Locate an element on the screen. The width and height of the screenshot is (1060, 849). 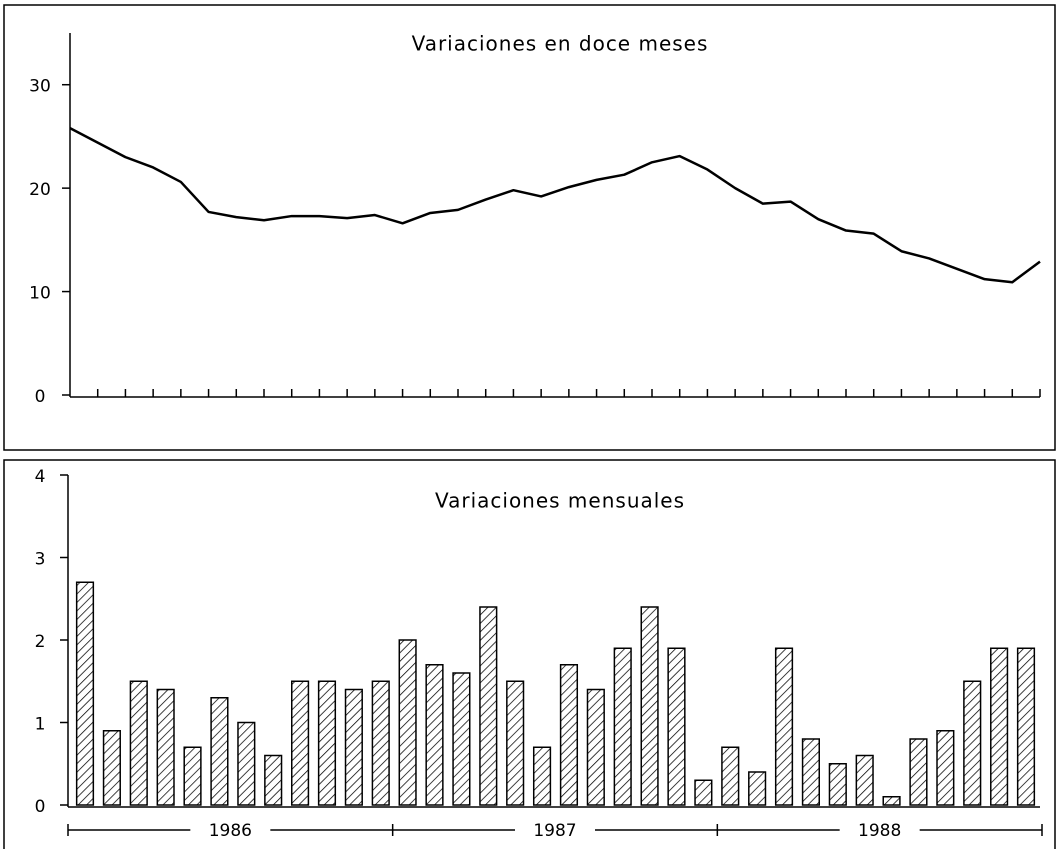
y-tick-label: 3 is located at coordinates (40, 560).